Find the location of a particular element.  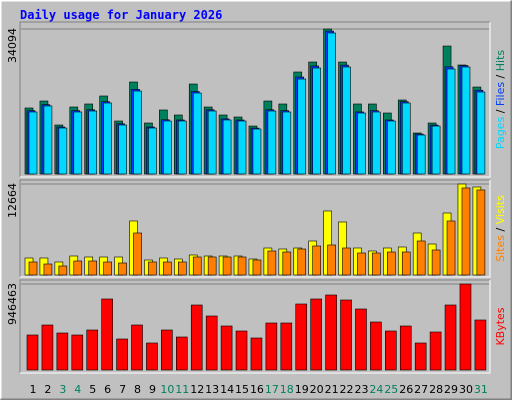

x-tick-label: 13 is located at coordinates (212, 389).